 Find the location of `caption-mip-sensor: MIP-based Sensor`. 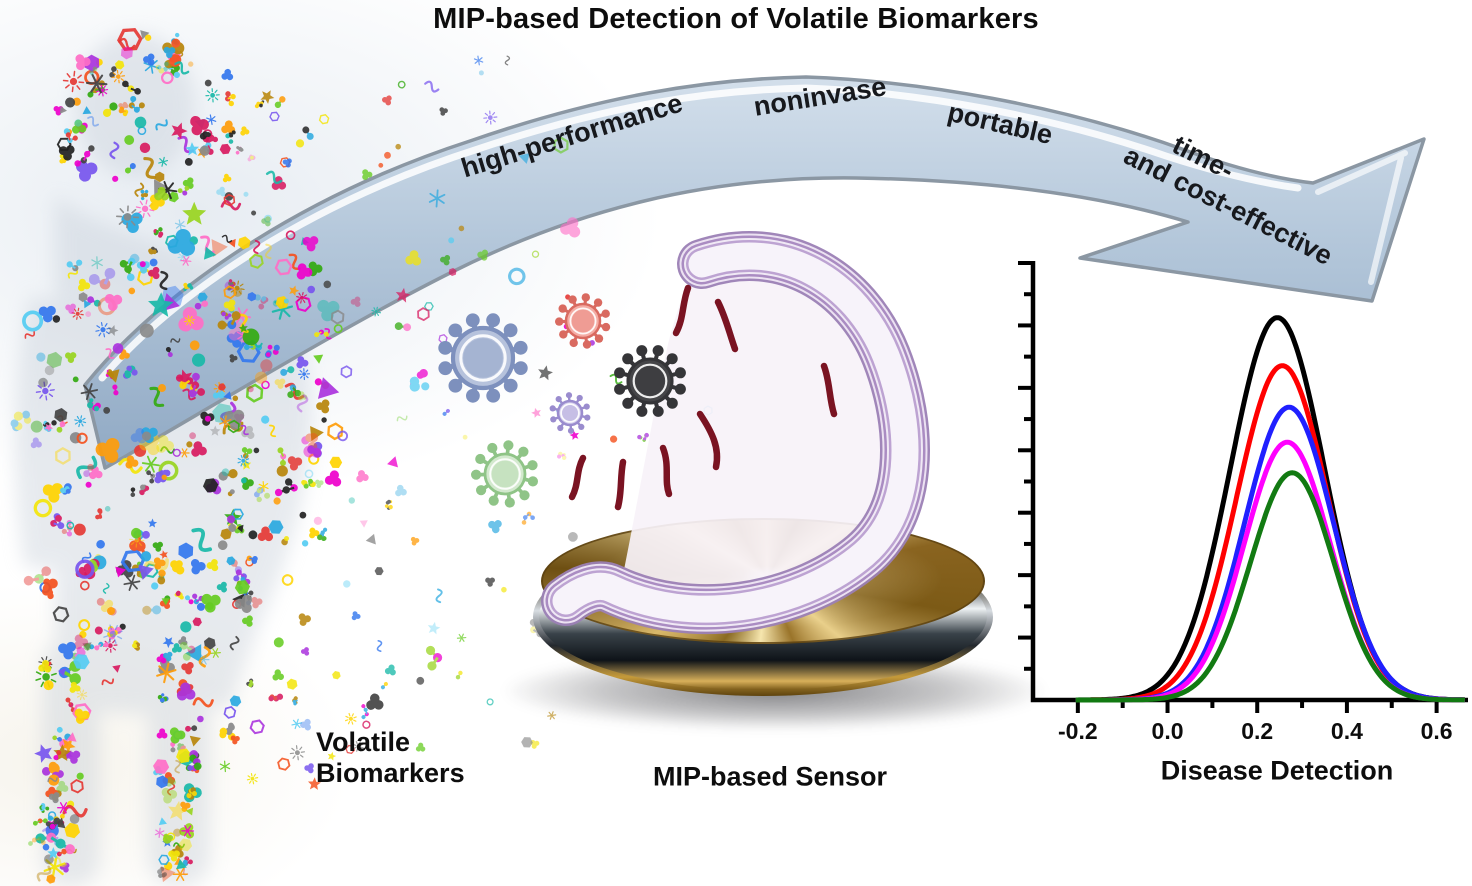

caption-mip-sensor: MIP-based Sensor is located at coordinates (770, 776).